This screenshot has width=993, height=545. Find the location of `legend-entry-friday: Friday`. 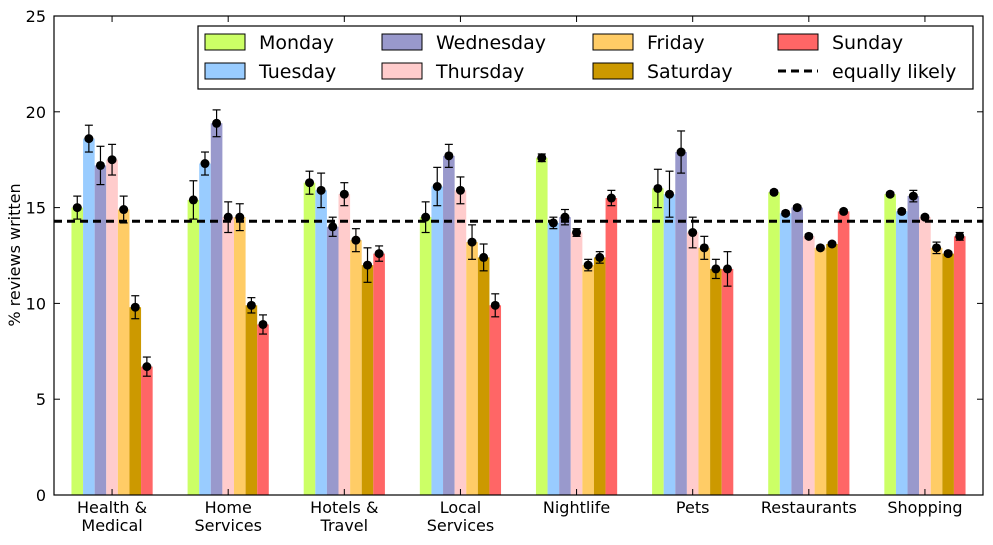

legend-entry-friday: Friday is located at coordinates (648, 43).